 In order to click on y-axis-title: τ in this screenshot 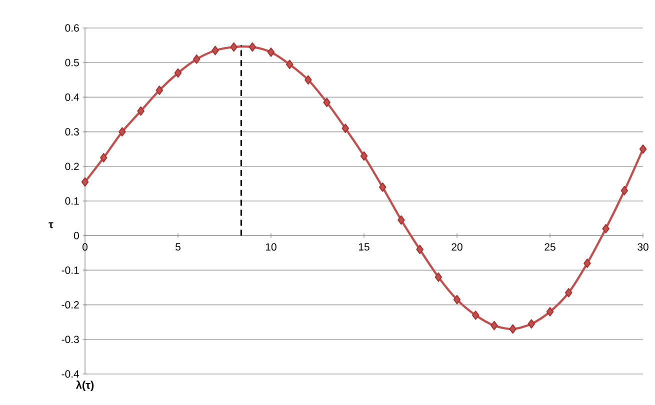, I will do `click(51, 225)`.